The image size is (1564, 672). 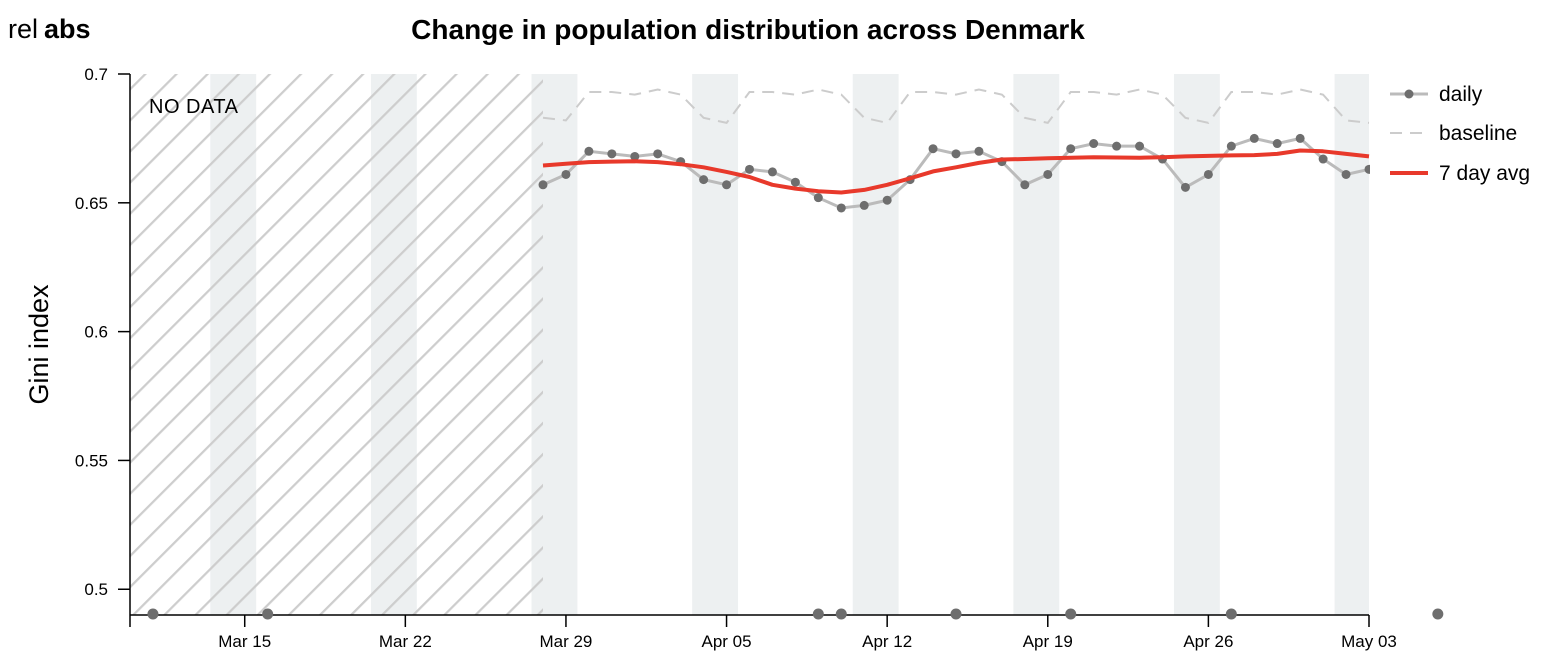 What do you see at coordinates (727, 641) in the screenshot?
I see `x-tick-label: Apr 05` at bounding box center [727, 641].